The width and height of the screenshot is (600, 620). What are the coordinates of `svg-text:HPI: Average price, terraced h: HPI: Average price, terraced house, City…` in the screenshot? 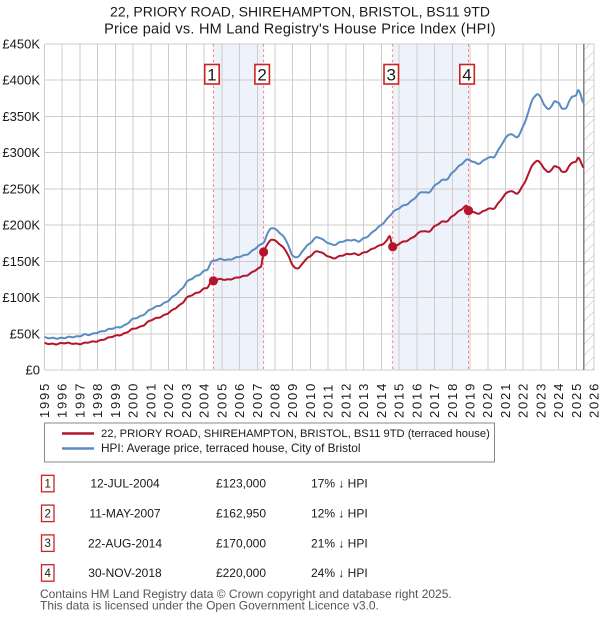 It's located at (230, 448).